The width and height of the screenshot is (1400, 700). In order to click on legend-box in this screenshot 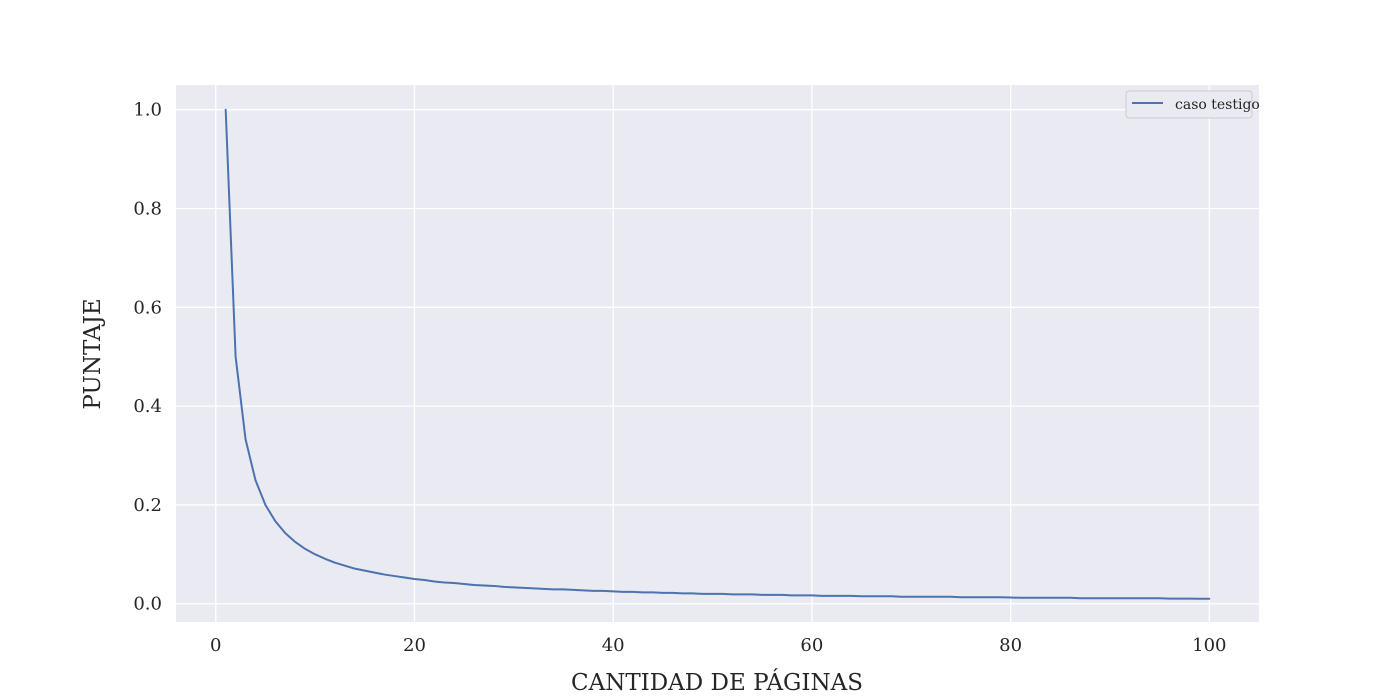, I will do `click(1189, 104)`.